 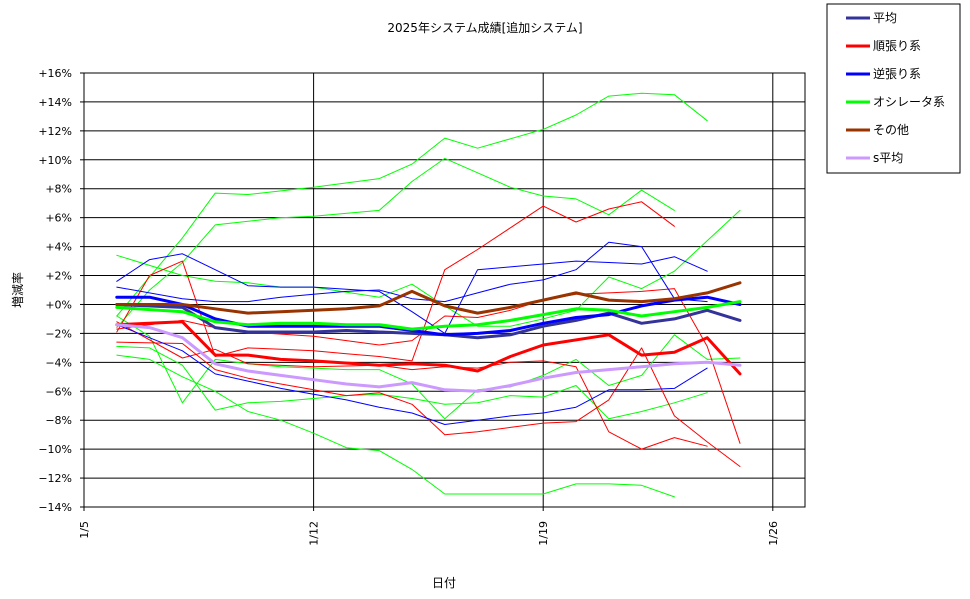 What do you see at coordinates (885, 18) in the screenshot?
I see `legend-label: 平均` at bounding box center [885, 18].